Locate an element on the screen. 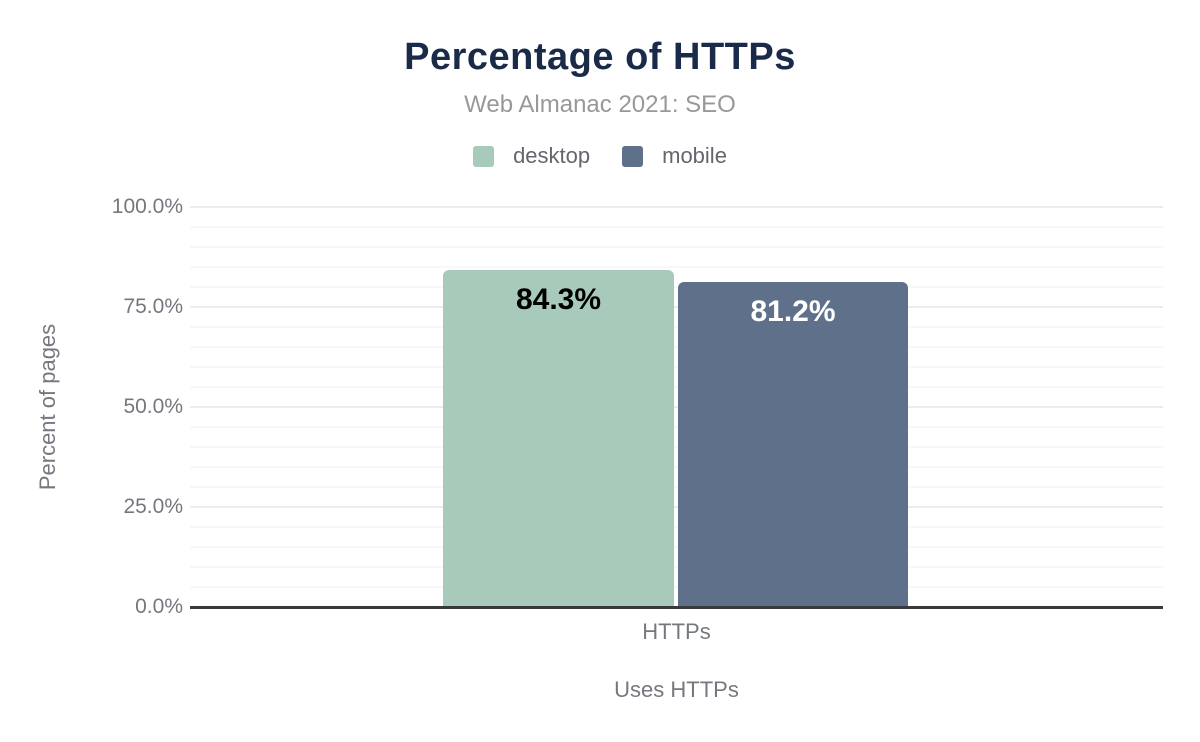  legend-label-mobile: mobile is located at coordinates (694, 155).